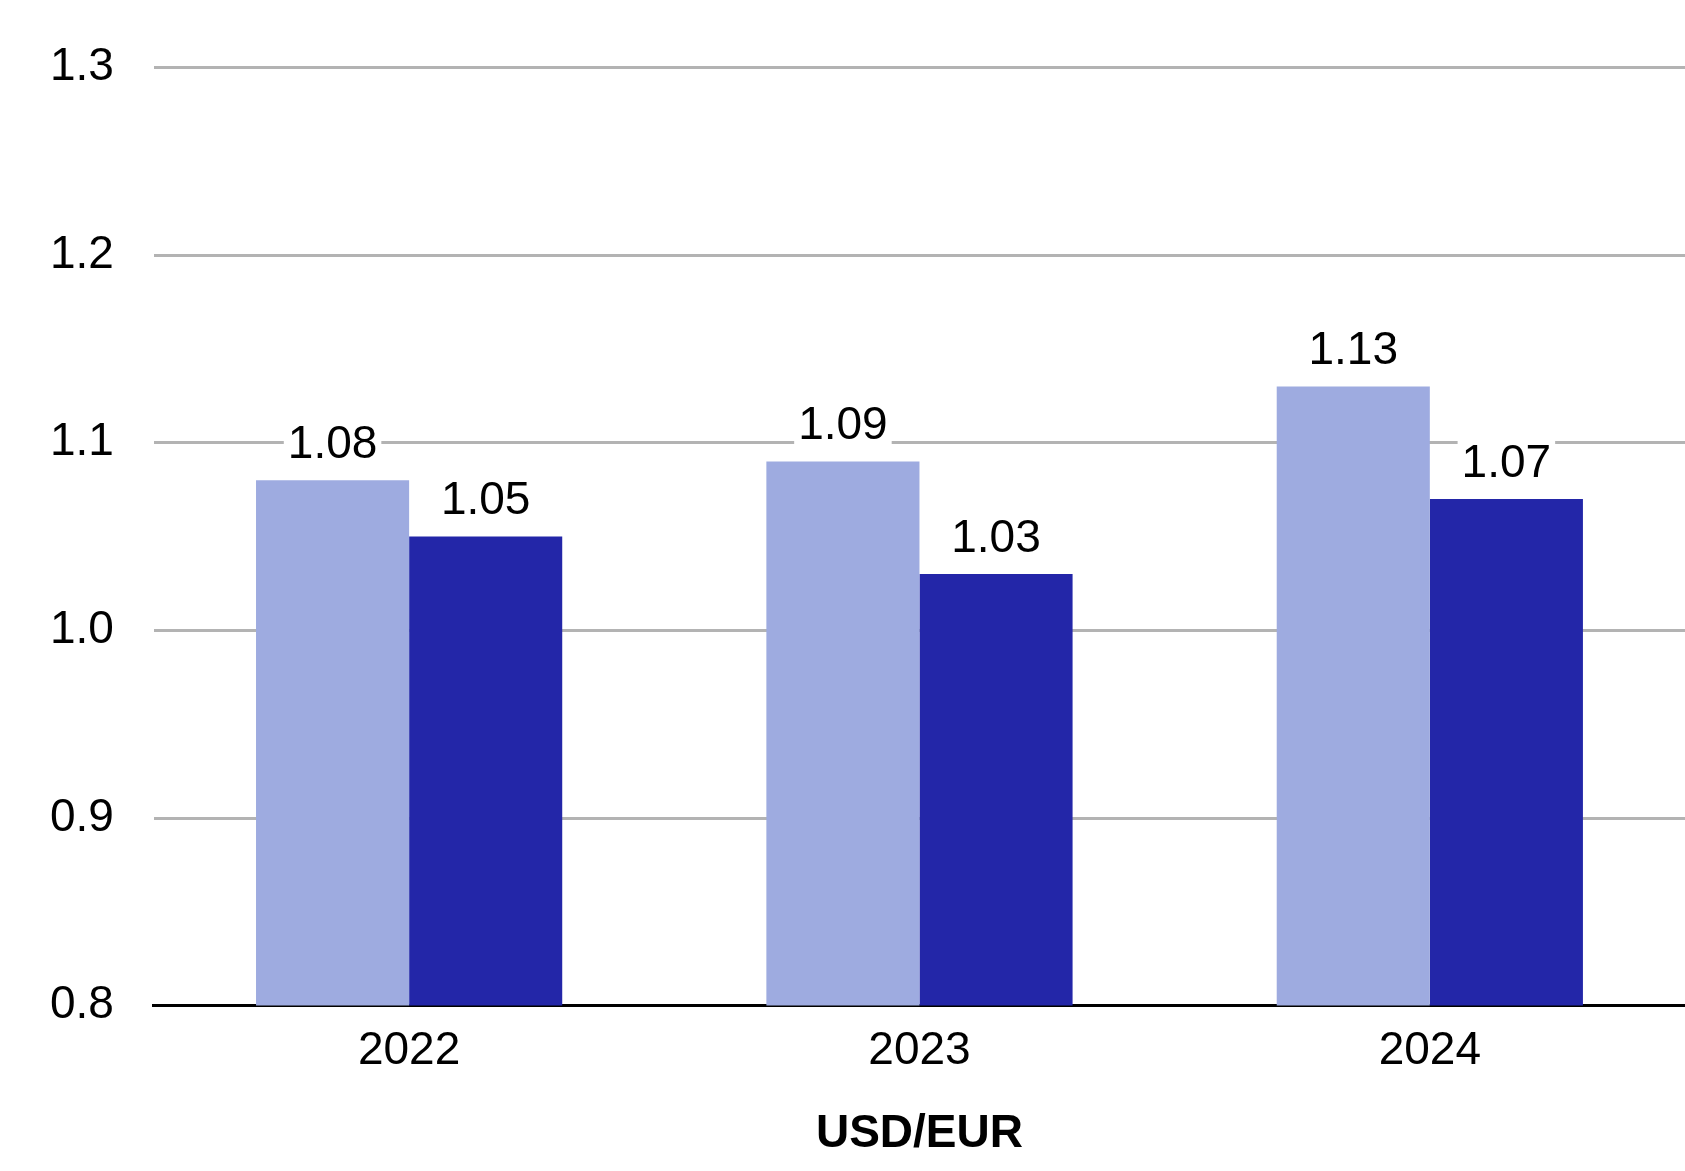  What do you see at coordinates (332, 442) in the screenshot?
I see `data-label: 1.08` at bounding box center [332, 442].